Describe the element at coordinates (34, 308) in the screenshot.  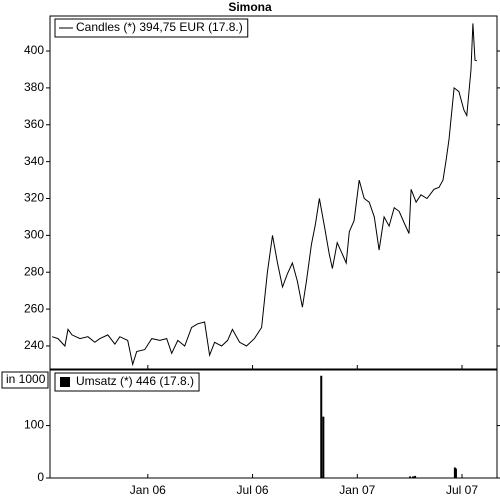
I see `y-tick-label: 260` at that location.